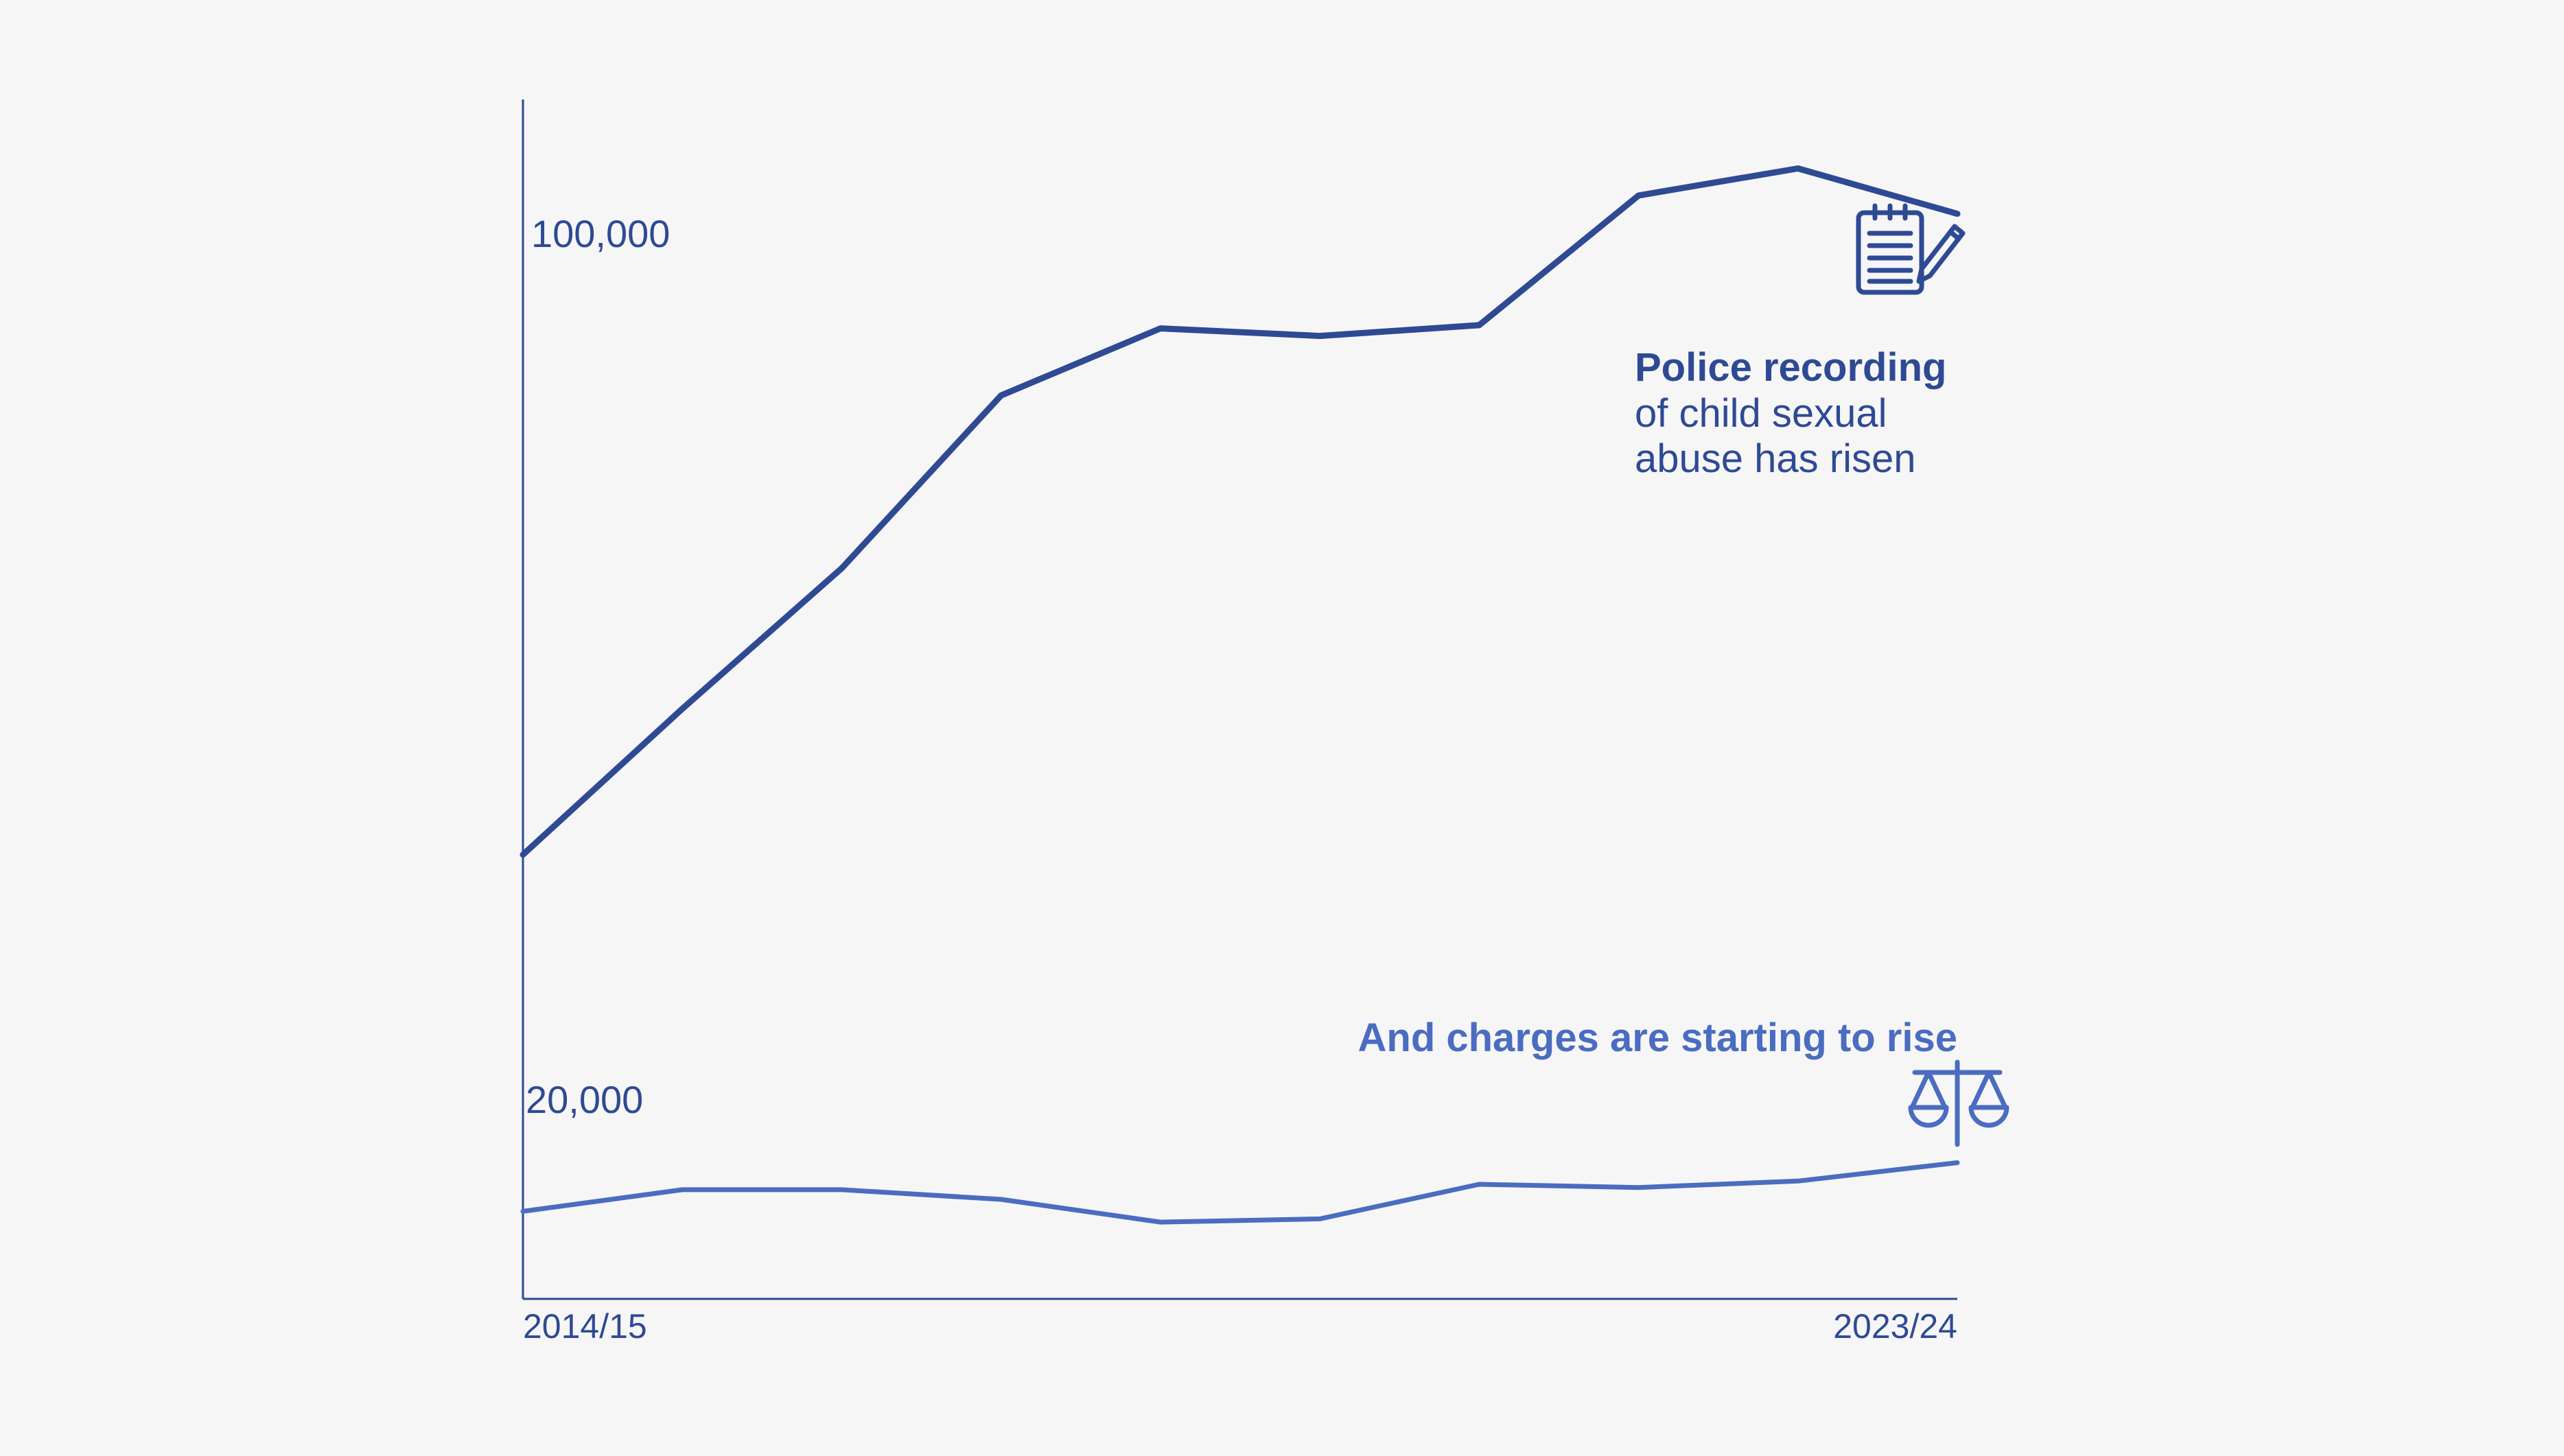  I want to click on scales-of-justice-icon, so click(1958, 1103).